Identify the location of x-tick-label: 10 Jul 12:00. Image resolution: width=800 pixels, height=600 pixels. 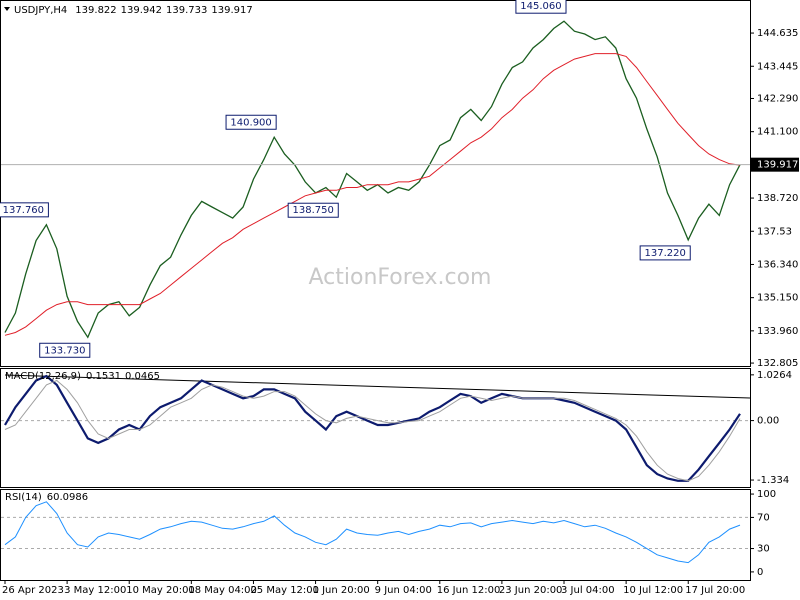
(653, 590).